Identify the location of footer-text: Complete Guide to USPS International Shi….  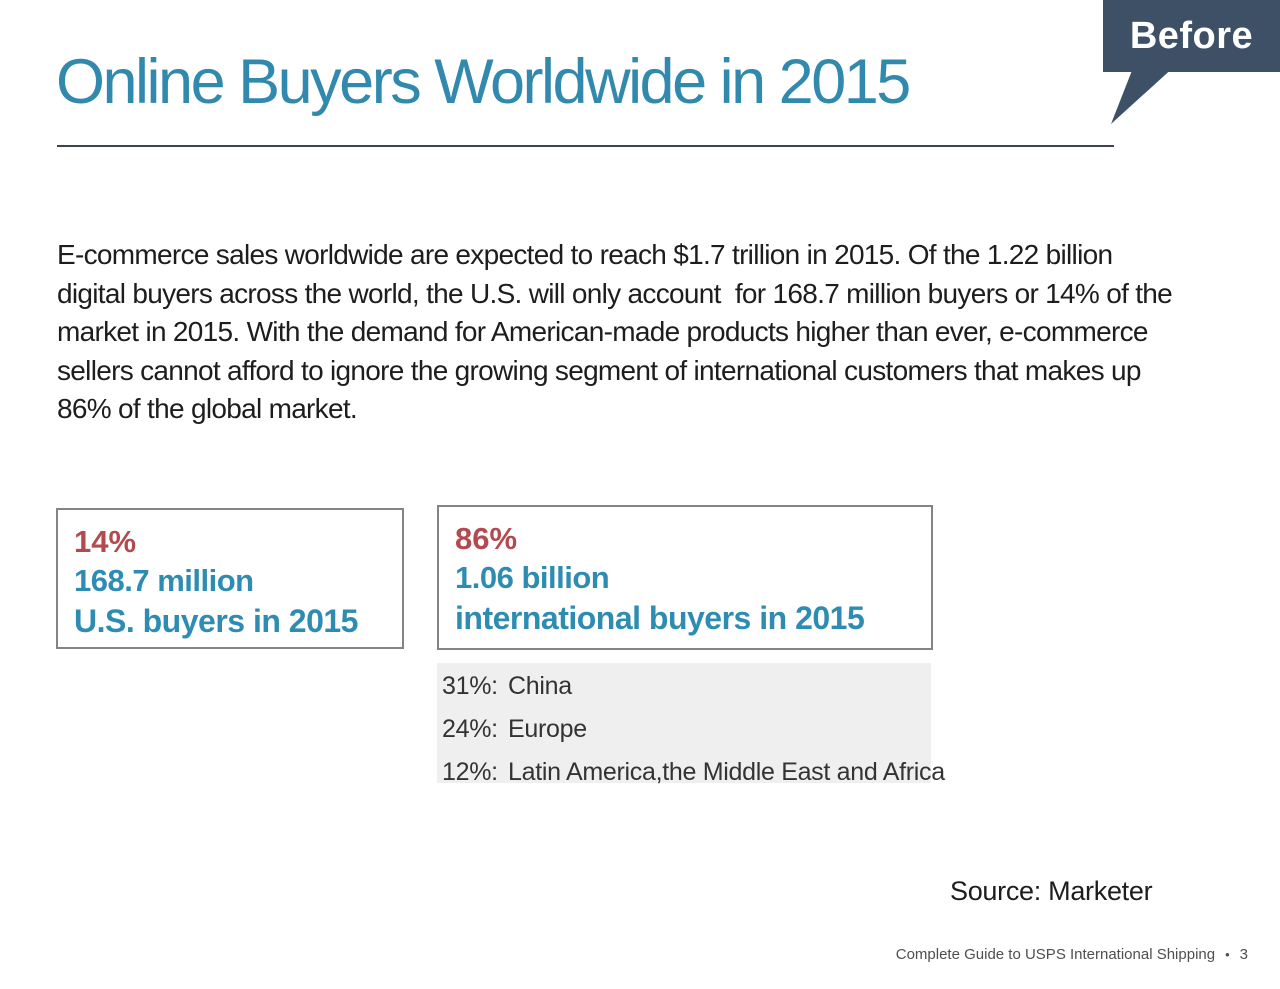
(1055, 954).